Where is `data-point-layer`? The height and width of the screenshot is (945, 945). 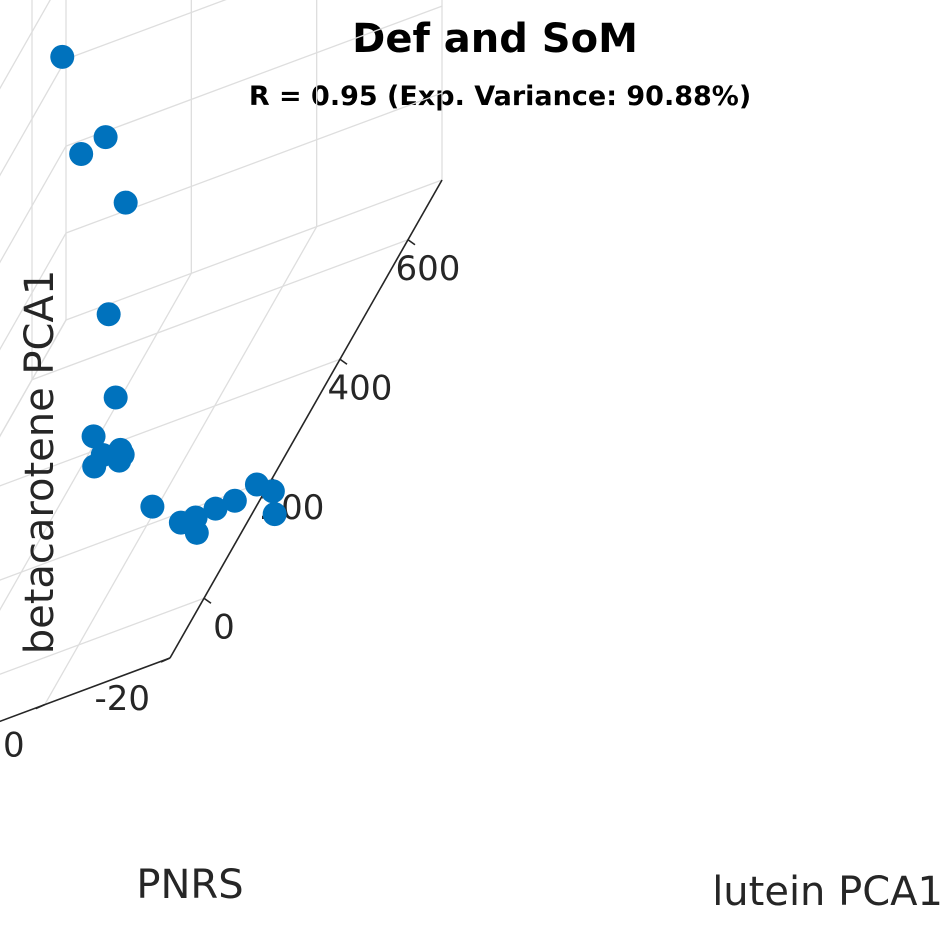 data-point-layer is located at coordinates (168, 294).